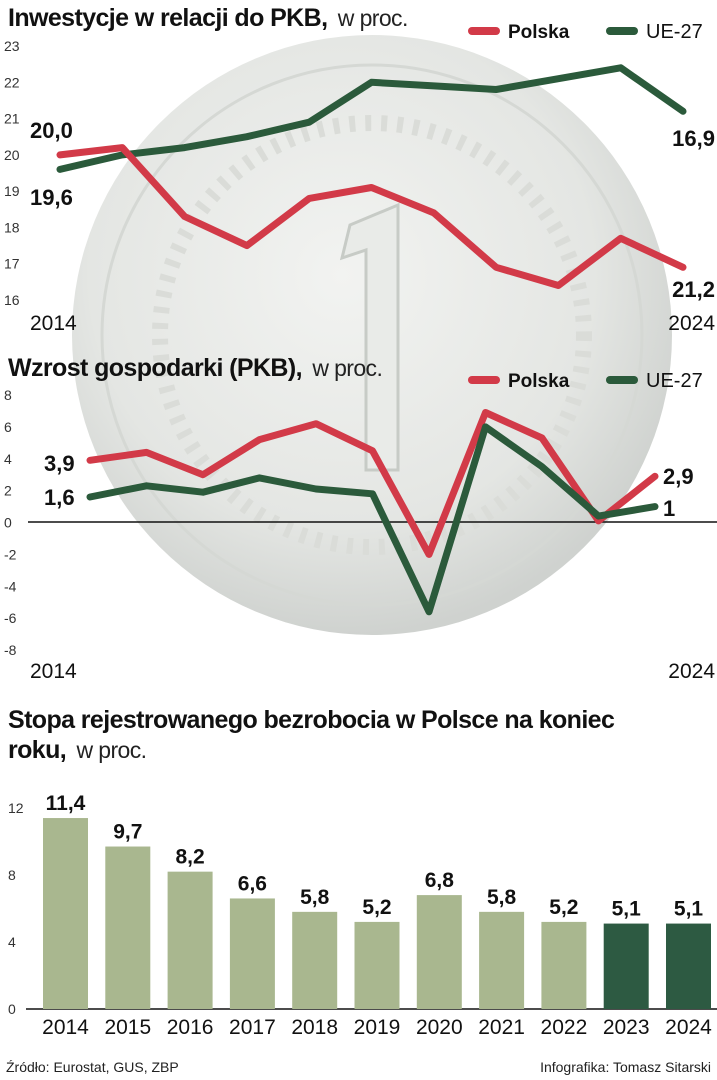  Describe the element at coordinates (564, 1027) in the screenshot. I see `x-tick-label: 2022` at that location.